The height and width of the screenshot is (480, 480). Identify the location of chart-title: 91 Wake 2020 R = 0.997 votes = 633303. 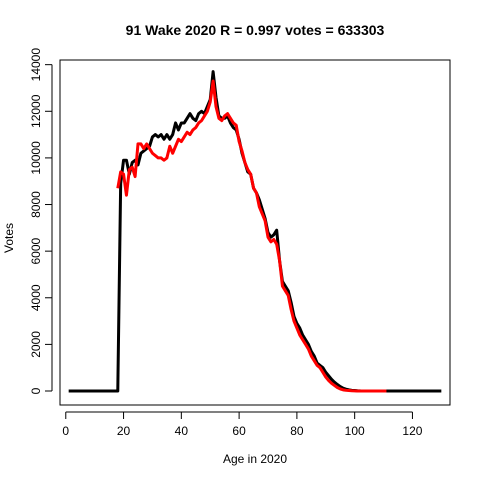
(255, 30).